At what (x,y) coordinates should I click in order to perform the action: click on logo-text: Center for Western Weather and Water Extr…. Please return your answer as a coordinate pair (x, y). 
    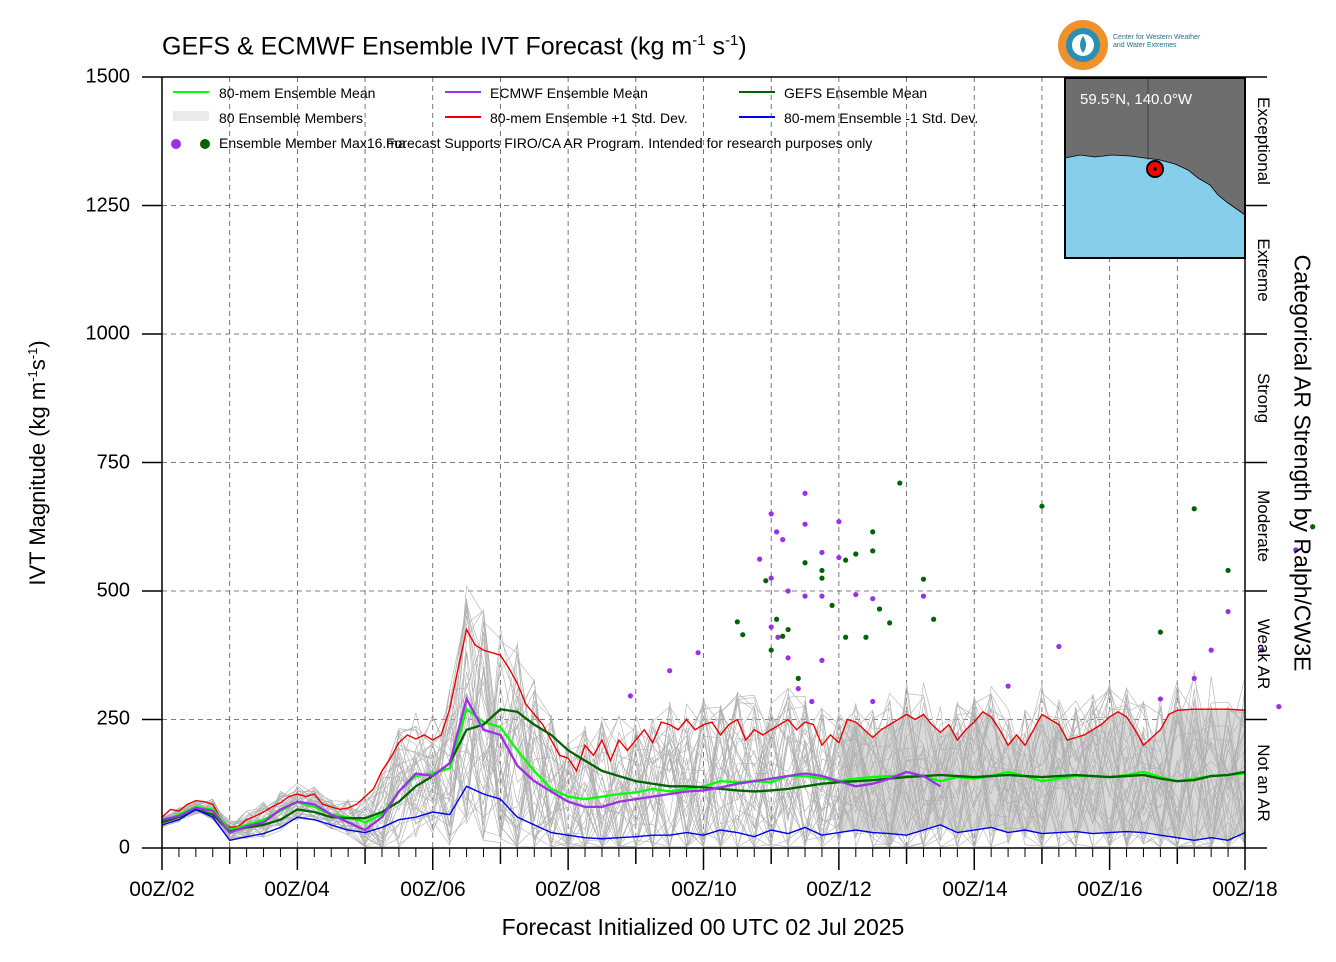
    Looking at the image, I should click on (1157, 41).